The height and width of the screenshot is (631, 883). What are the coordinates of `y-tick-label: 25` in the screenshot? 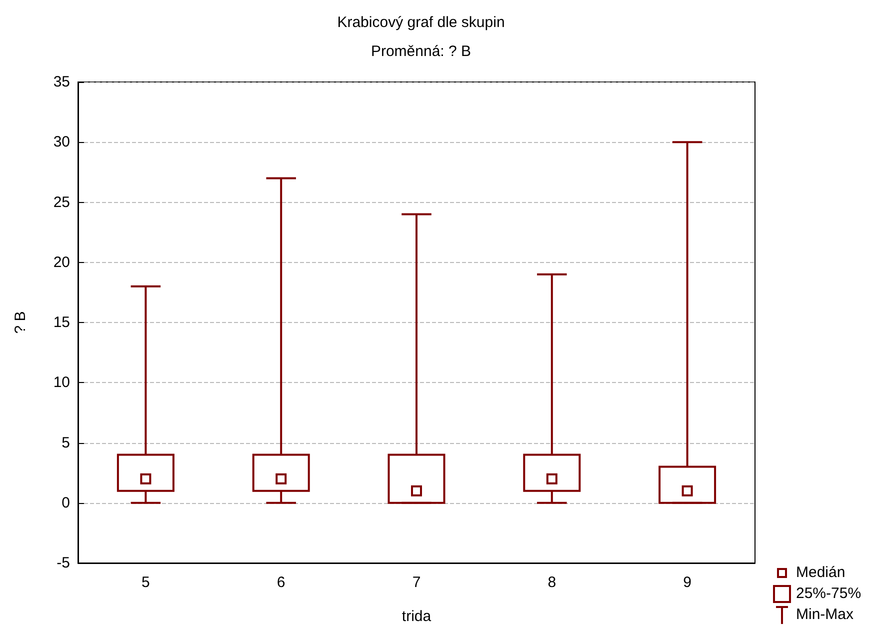 It's located at (61, 202).